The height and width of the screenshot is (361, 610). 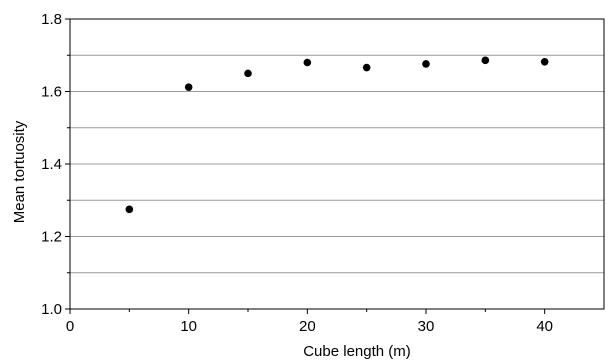 I want to click on x-tick-label: 20, so click(x=307, y=326).